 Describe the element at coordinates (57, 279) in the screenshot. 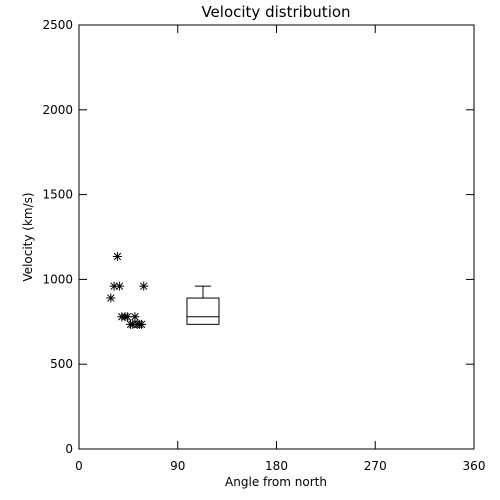

I see `y-tick-label: 1000` at that location.